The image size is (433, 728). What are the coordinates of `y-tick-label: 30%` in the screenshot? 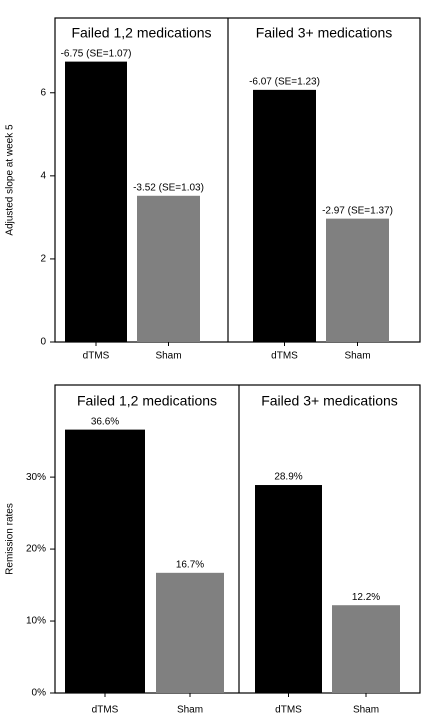 It's located at (36, 477).